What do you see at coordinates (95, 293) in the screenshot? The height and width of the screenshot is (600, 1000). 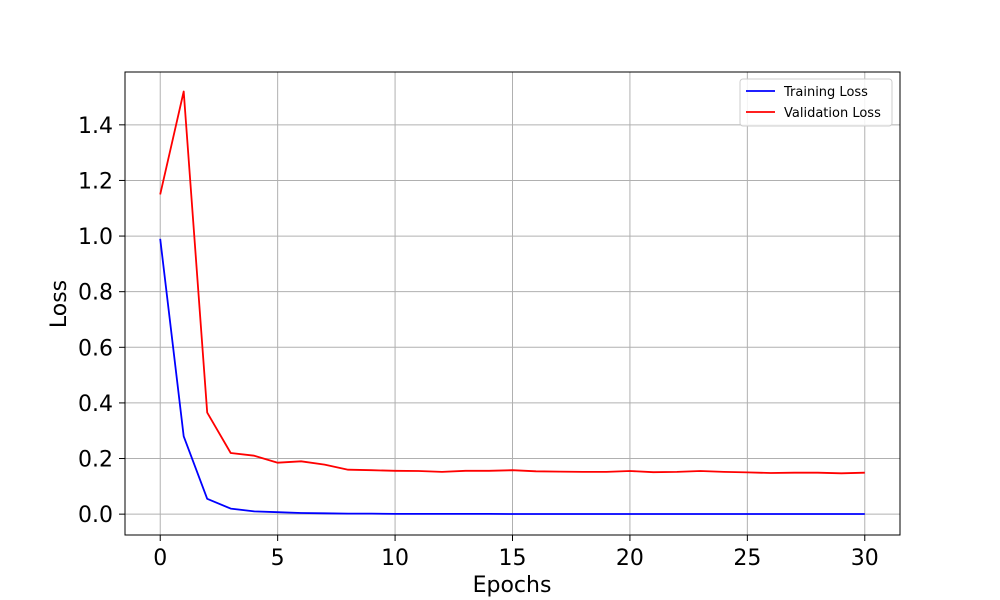 I see `y-tick-label: 0.8` at bounding box center [95, 293].